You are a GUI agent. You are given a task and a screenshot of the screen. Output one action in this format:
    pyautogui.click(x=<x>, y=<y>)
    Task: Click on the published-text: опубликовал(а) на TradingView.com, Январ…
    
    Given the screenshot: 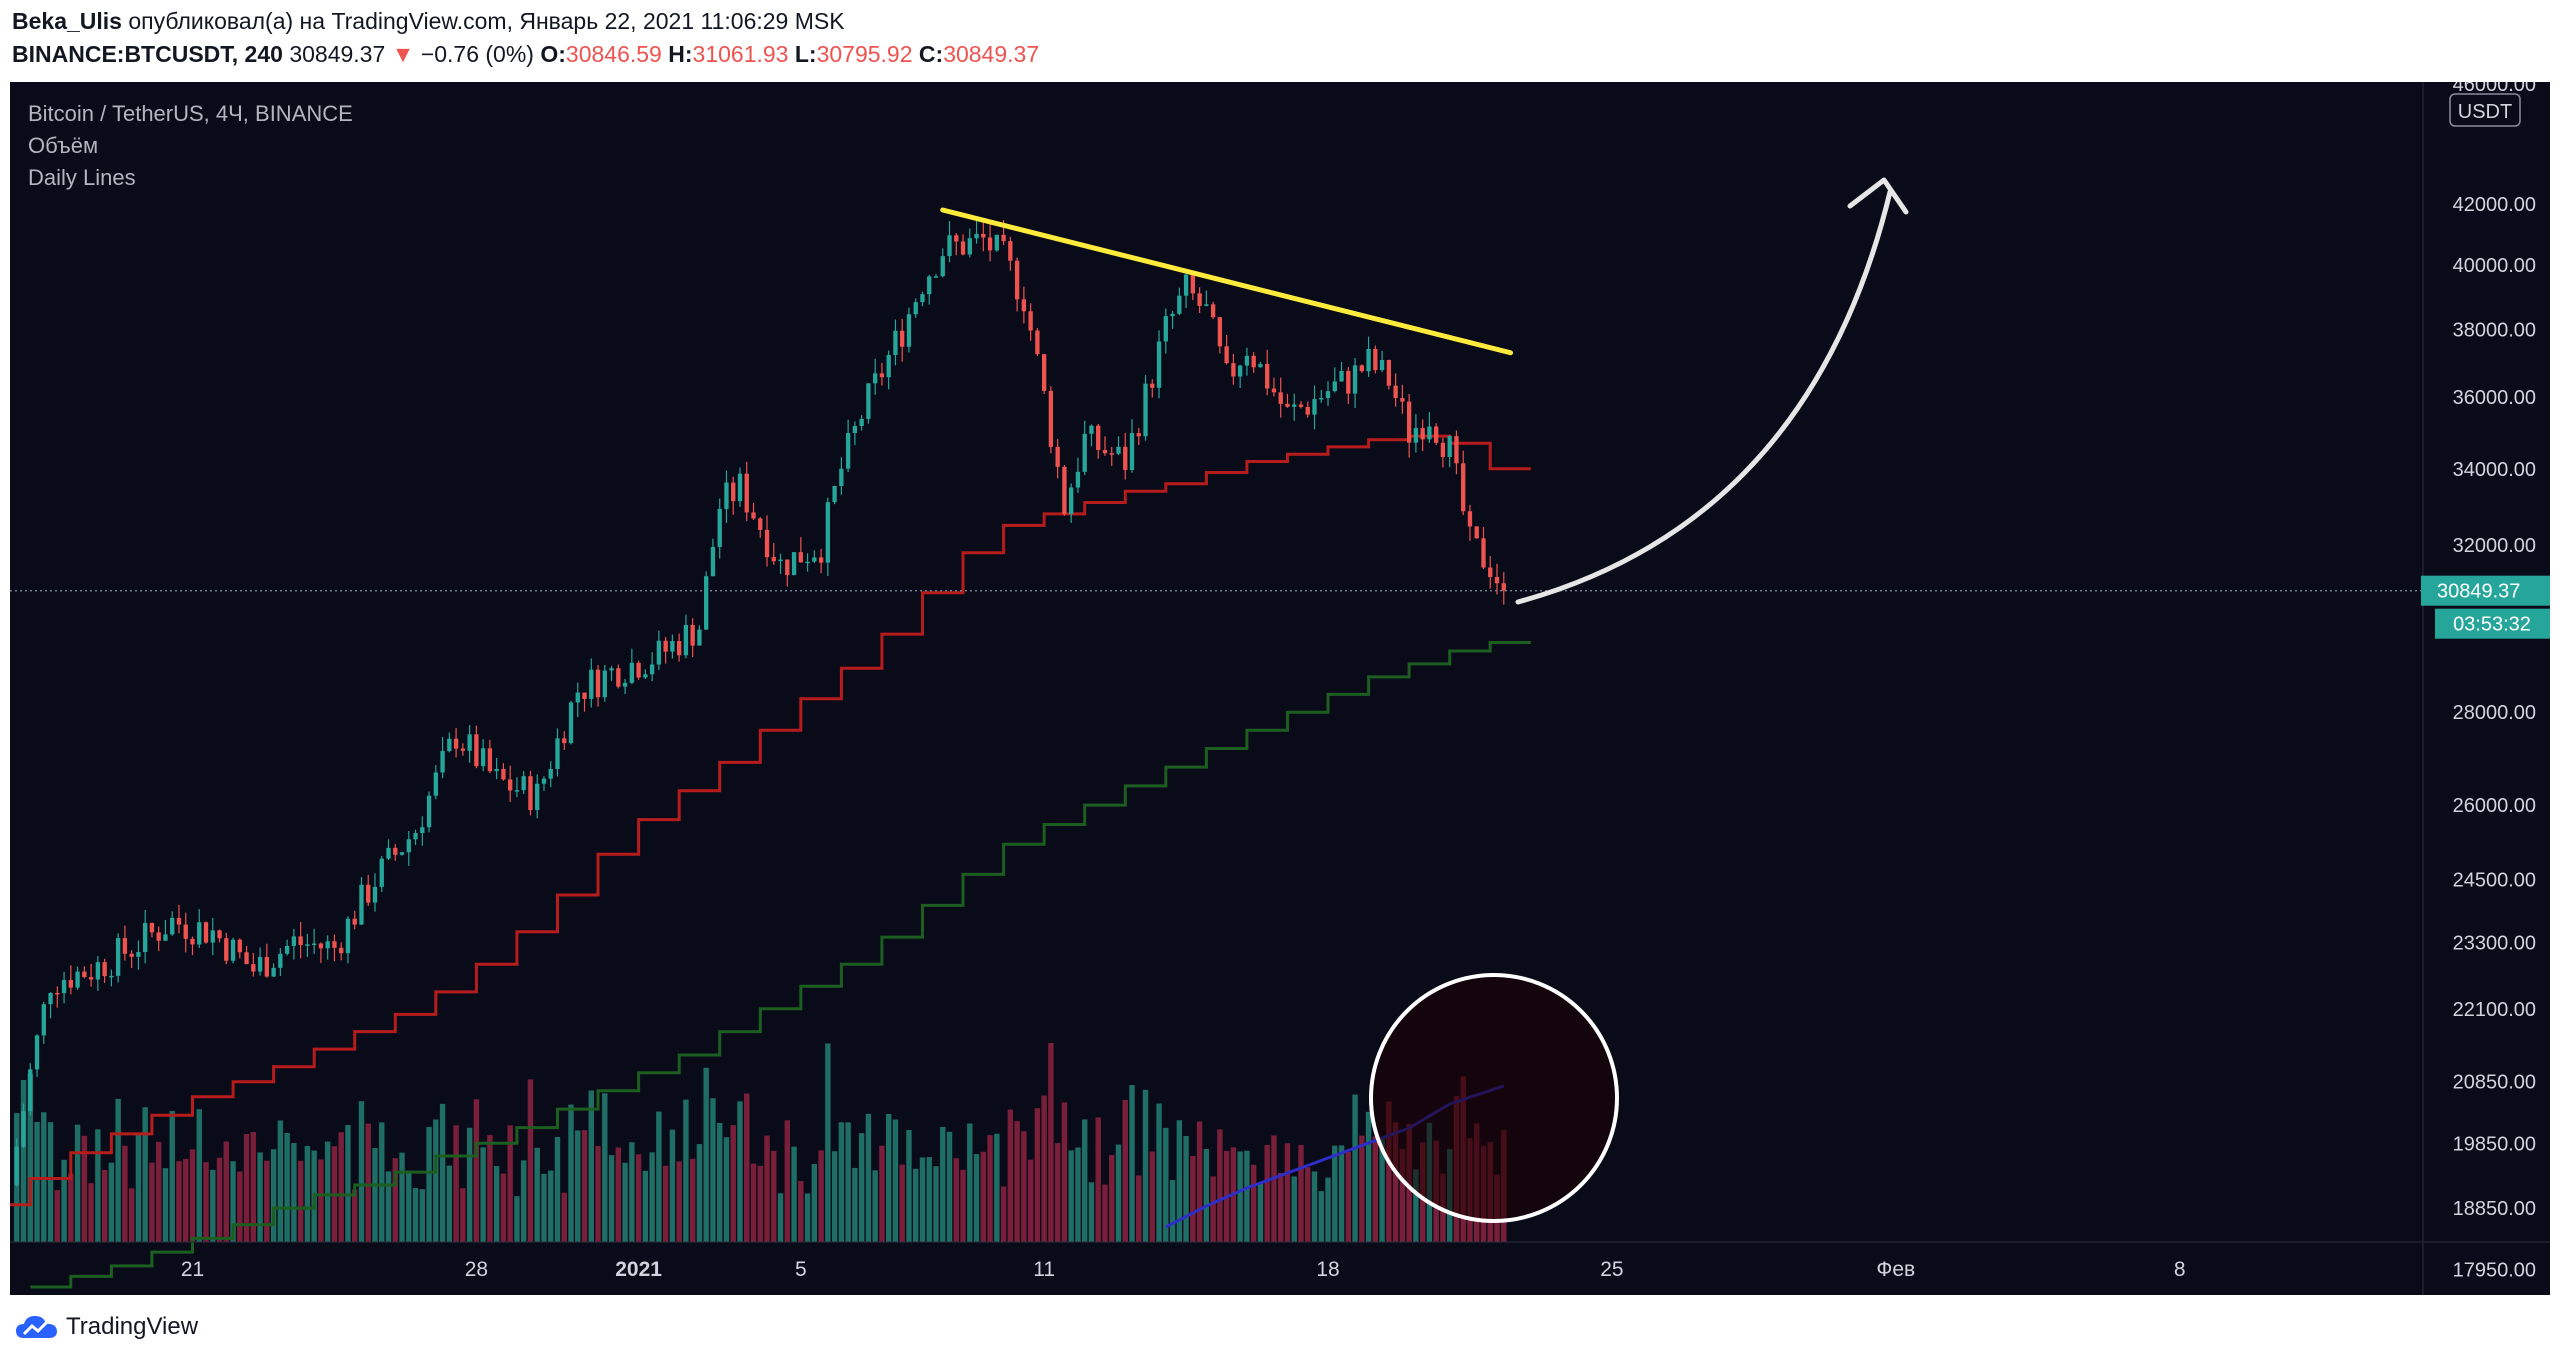 What is the action you would take?
    pyautogui.click(x=486, y=21)
    